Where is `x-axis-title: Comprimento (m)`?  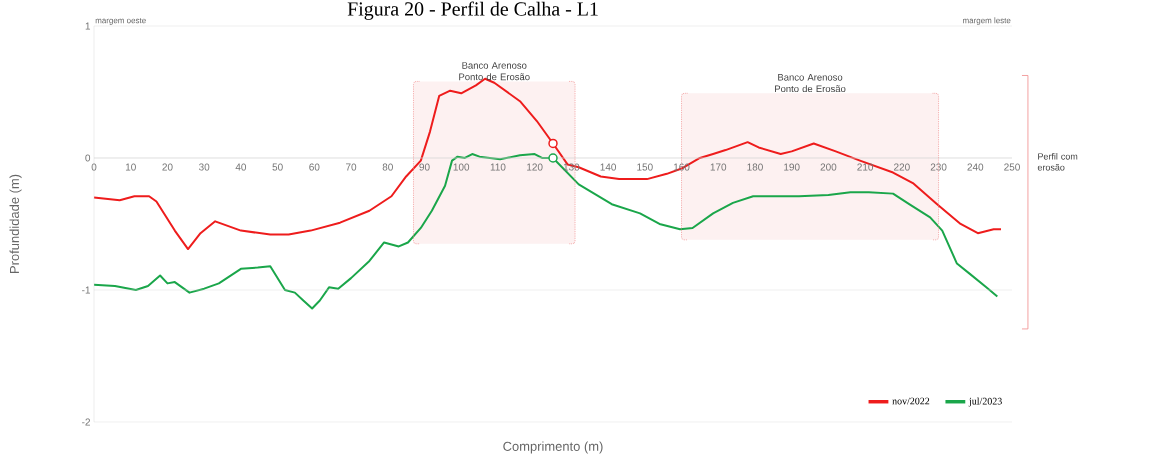
x-axis-title: Comprimento (m) is located at coordinates (553, 447).